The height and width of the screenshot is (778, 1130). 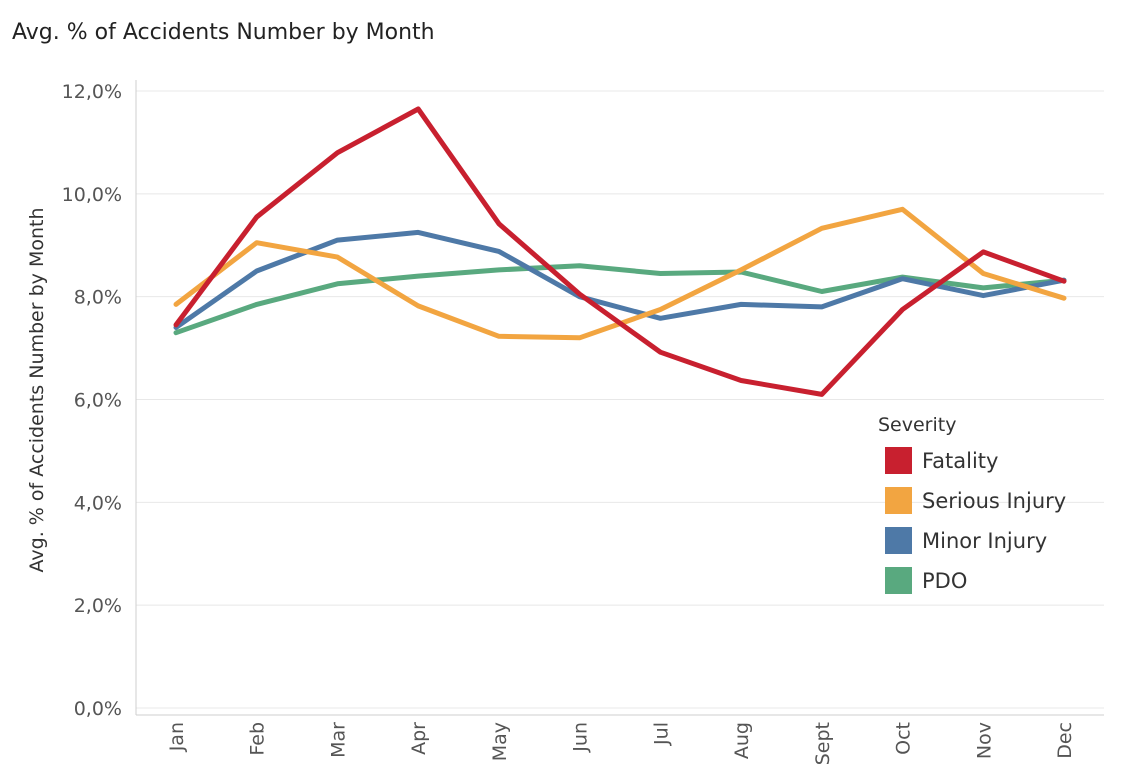 I want to click on x-tick-label: Jun, so click(x=581, y=737).